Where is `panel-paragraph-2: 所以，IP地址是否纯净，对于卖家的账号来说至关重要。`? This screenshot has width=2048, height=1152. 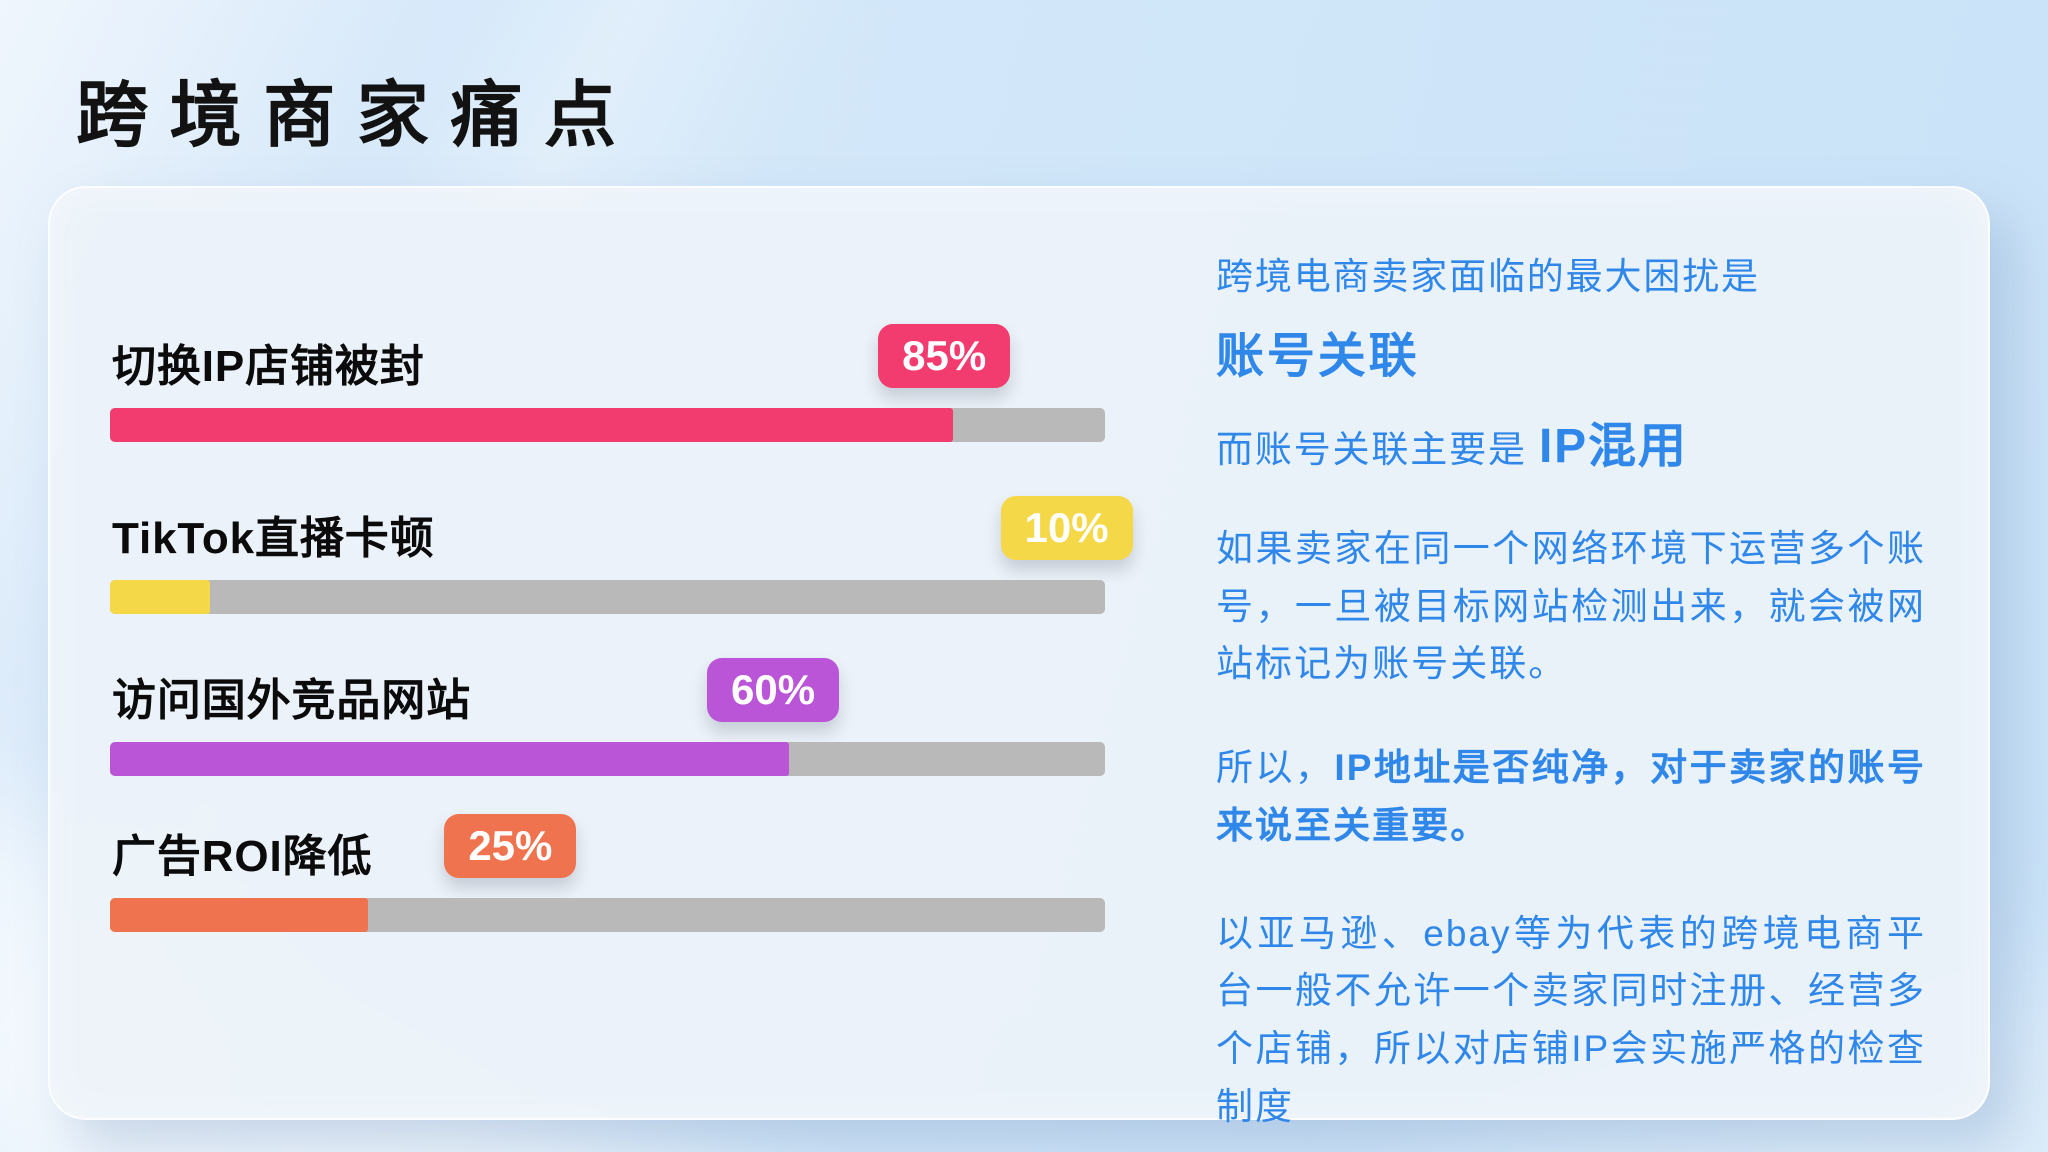
panel-paragraph-2: 所以，IP地址是否纯净，对于卖家的账号来说至关重要。 is located at coordinates (1571, 796).